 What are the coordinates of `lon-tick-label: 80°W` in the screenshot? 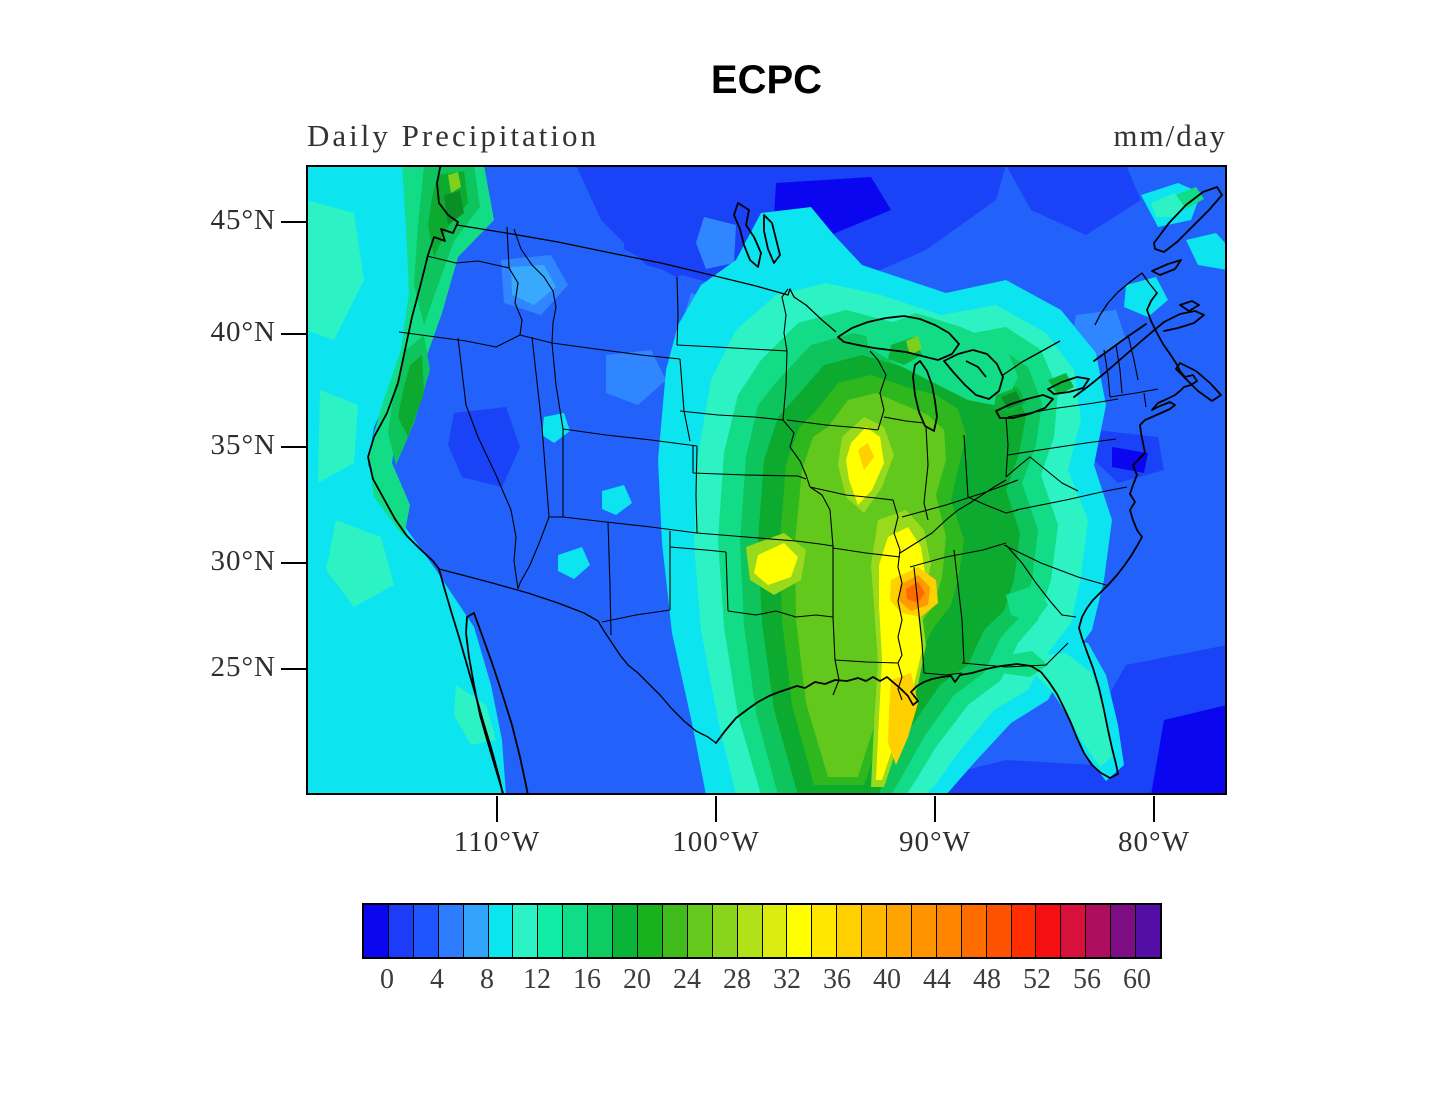 It's located at (1154, 842).